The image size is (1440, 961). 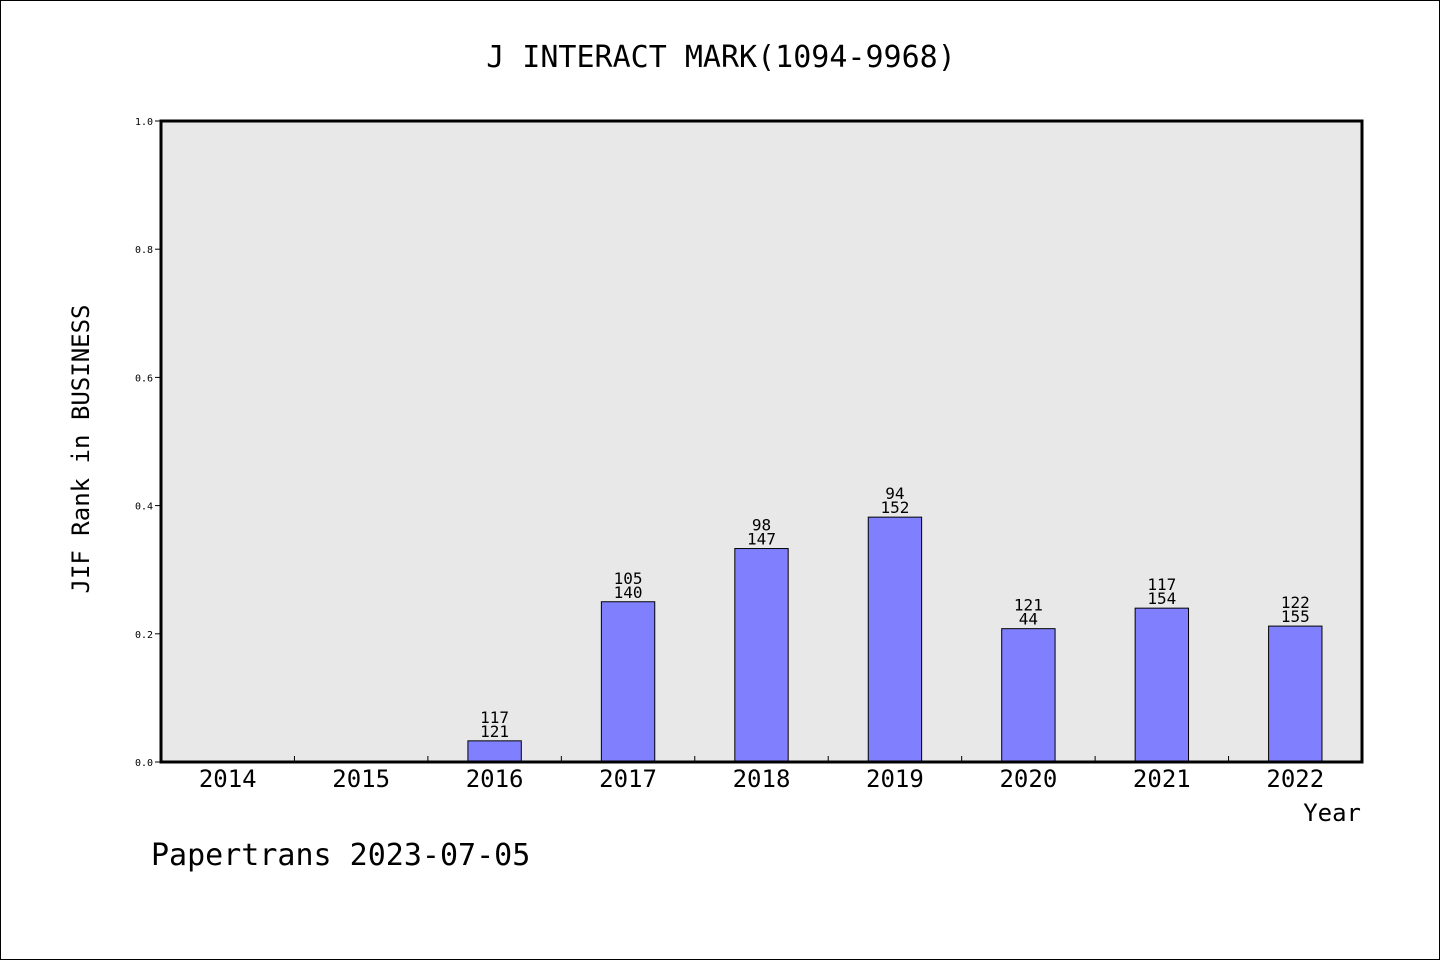 I want to click on x-axis: 2014 2015 2016 2017 2018 2019 2020 2021 2022, so click(x=761, y=774).